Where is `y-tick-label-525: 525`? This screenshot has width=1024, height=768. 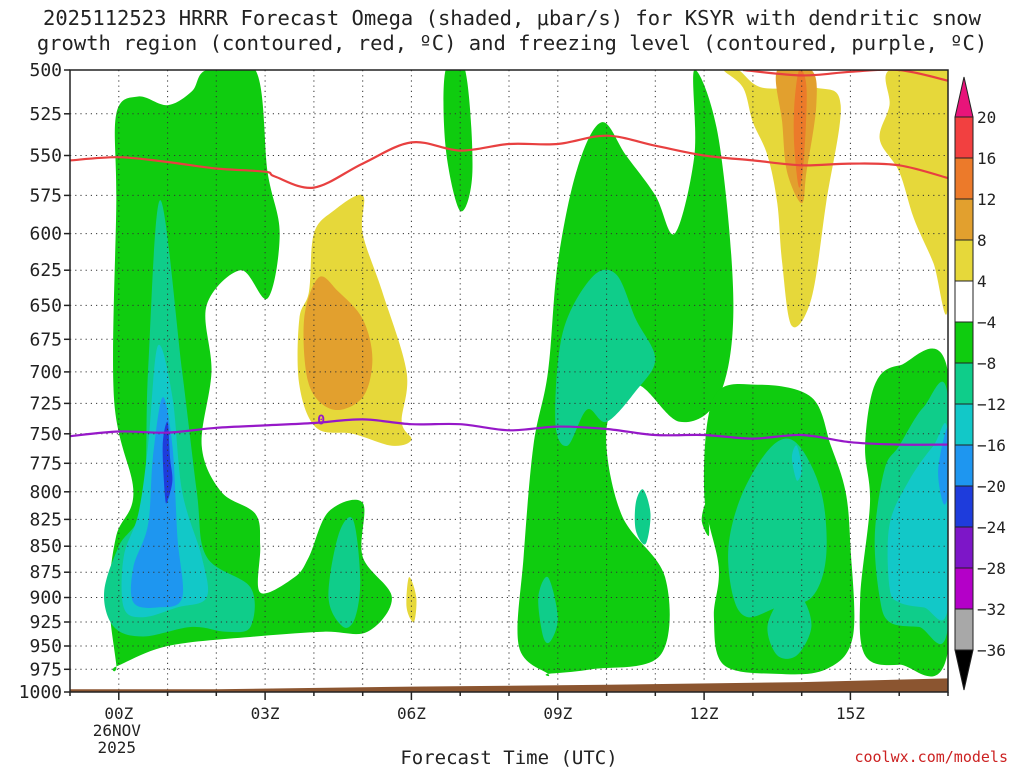
y-tick-label-525: 525 is located at coordinates (45, 114).